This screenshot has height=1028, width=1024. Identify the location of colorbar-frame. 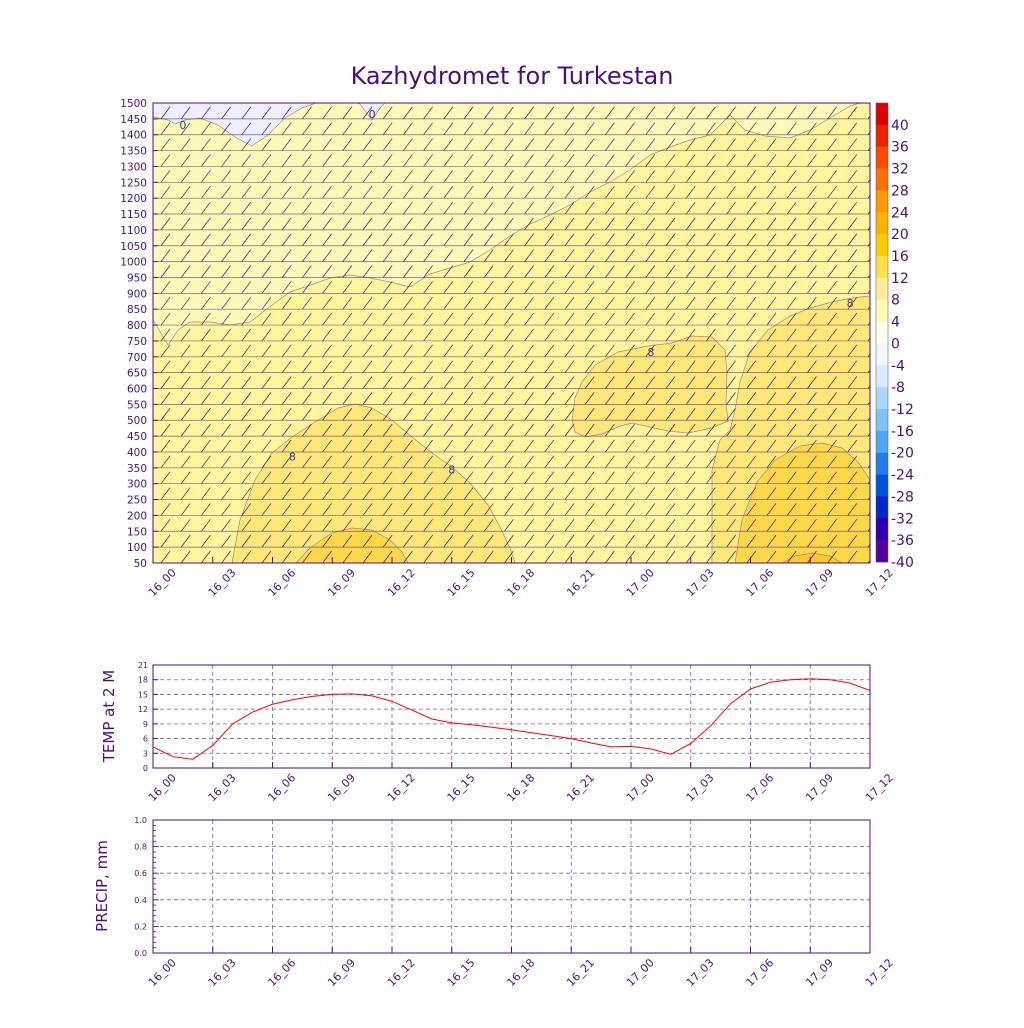
(882, 332).